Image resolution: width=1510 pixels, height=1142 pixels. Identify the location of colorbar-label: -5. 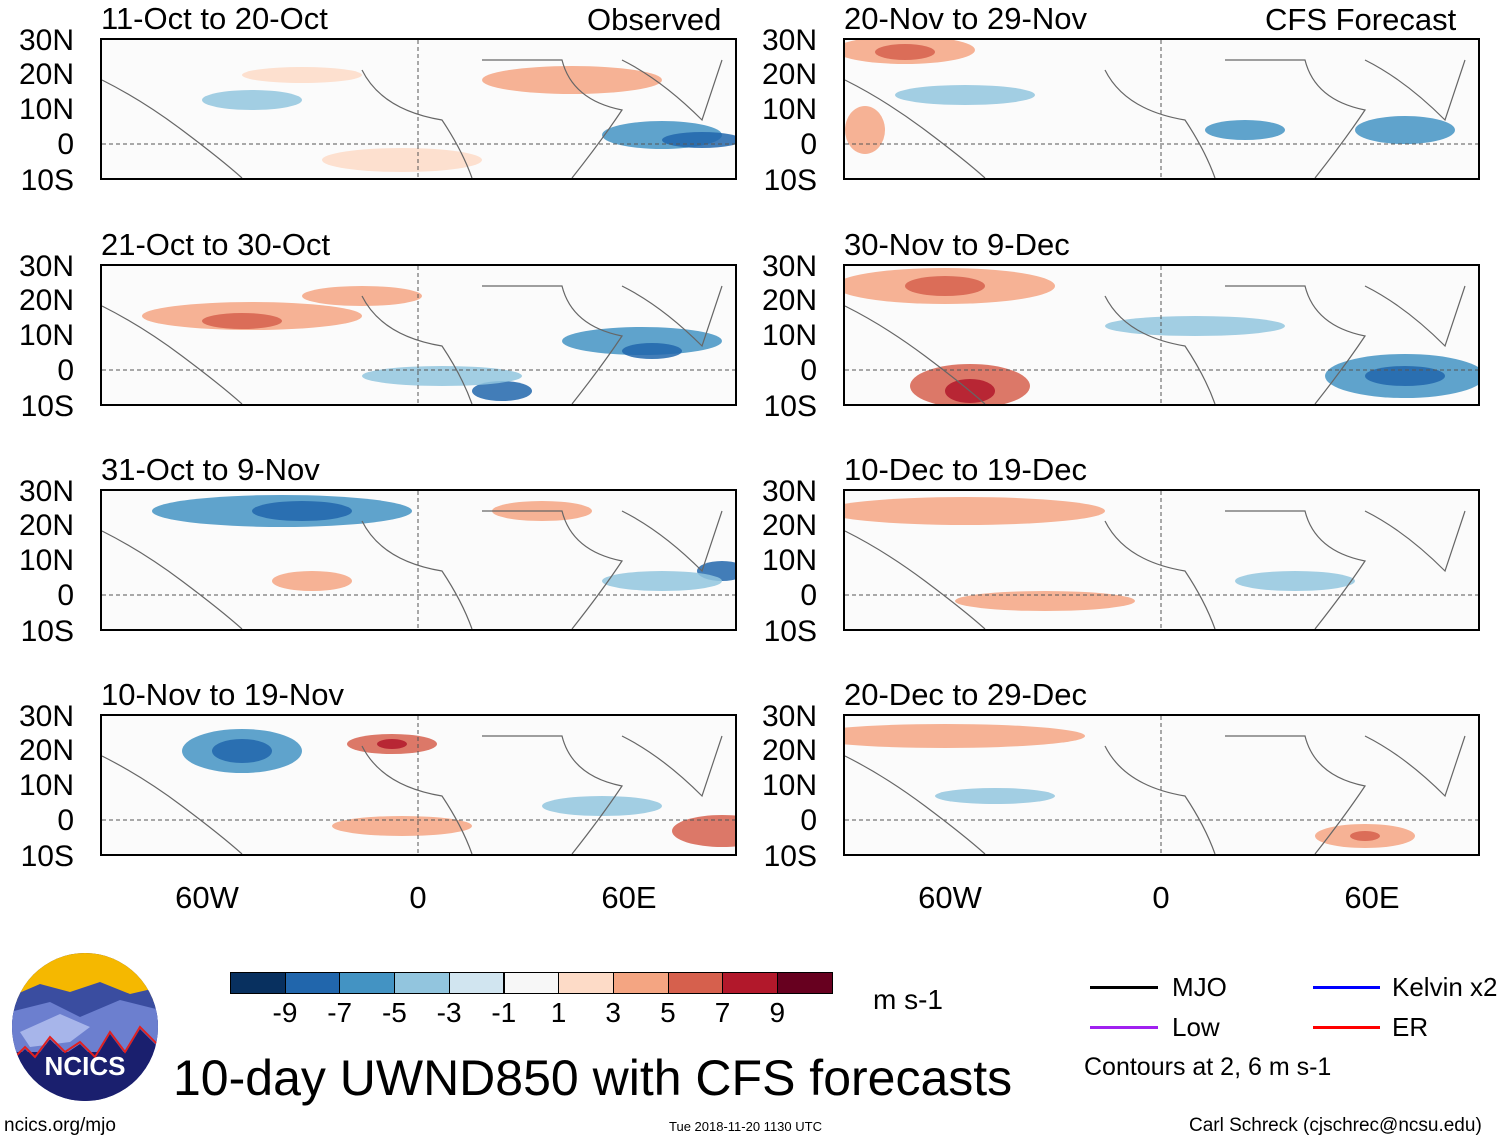
(394, 1012).